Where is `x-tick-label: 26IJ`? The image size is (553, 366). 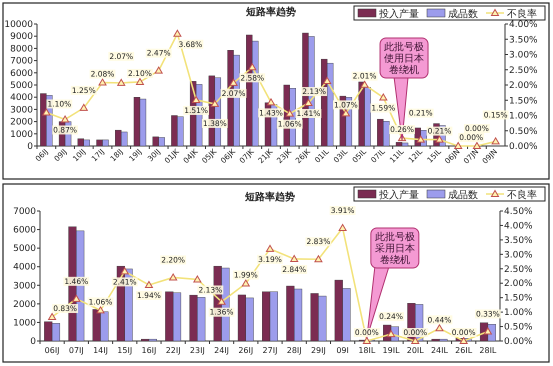
x-tick-label: 26IJ is located at coordinates (246, 350).